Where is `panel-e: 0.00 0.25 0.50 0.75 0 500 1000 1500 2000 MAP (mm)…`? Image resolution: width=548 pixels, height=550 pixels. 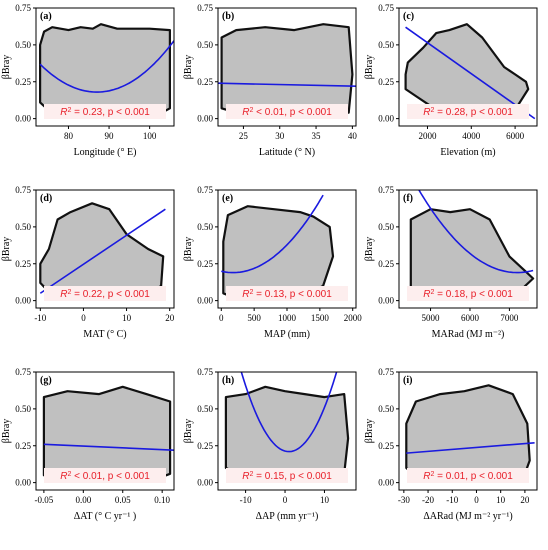
panel-e: 0.00 0.25 0.50 0.75 0 500 1000 1500 2000 MAP (mm)… is located at coordinates (272, 262).